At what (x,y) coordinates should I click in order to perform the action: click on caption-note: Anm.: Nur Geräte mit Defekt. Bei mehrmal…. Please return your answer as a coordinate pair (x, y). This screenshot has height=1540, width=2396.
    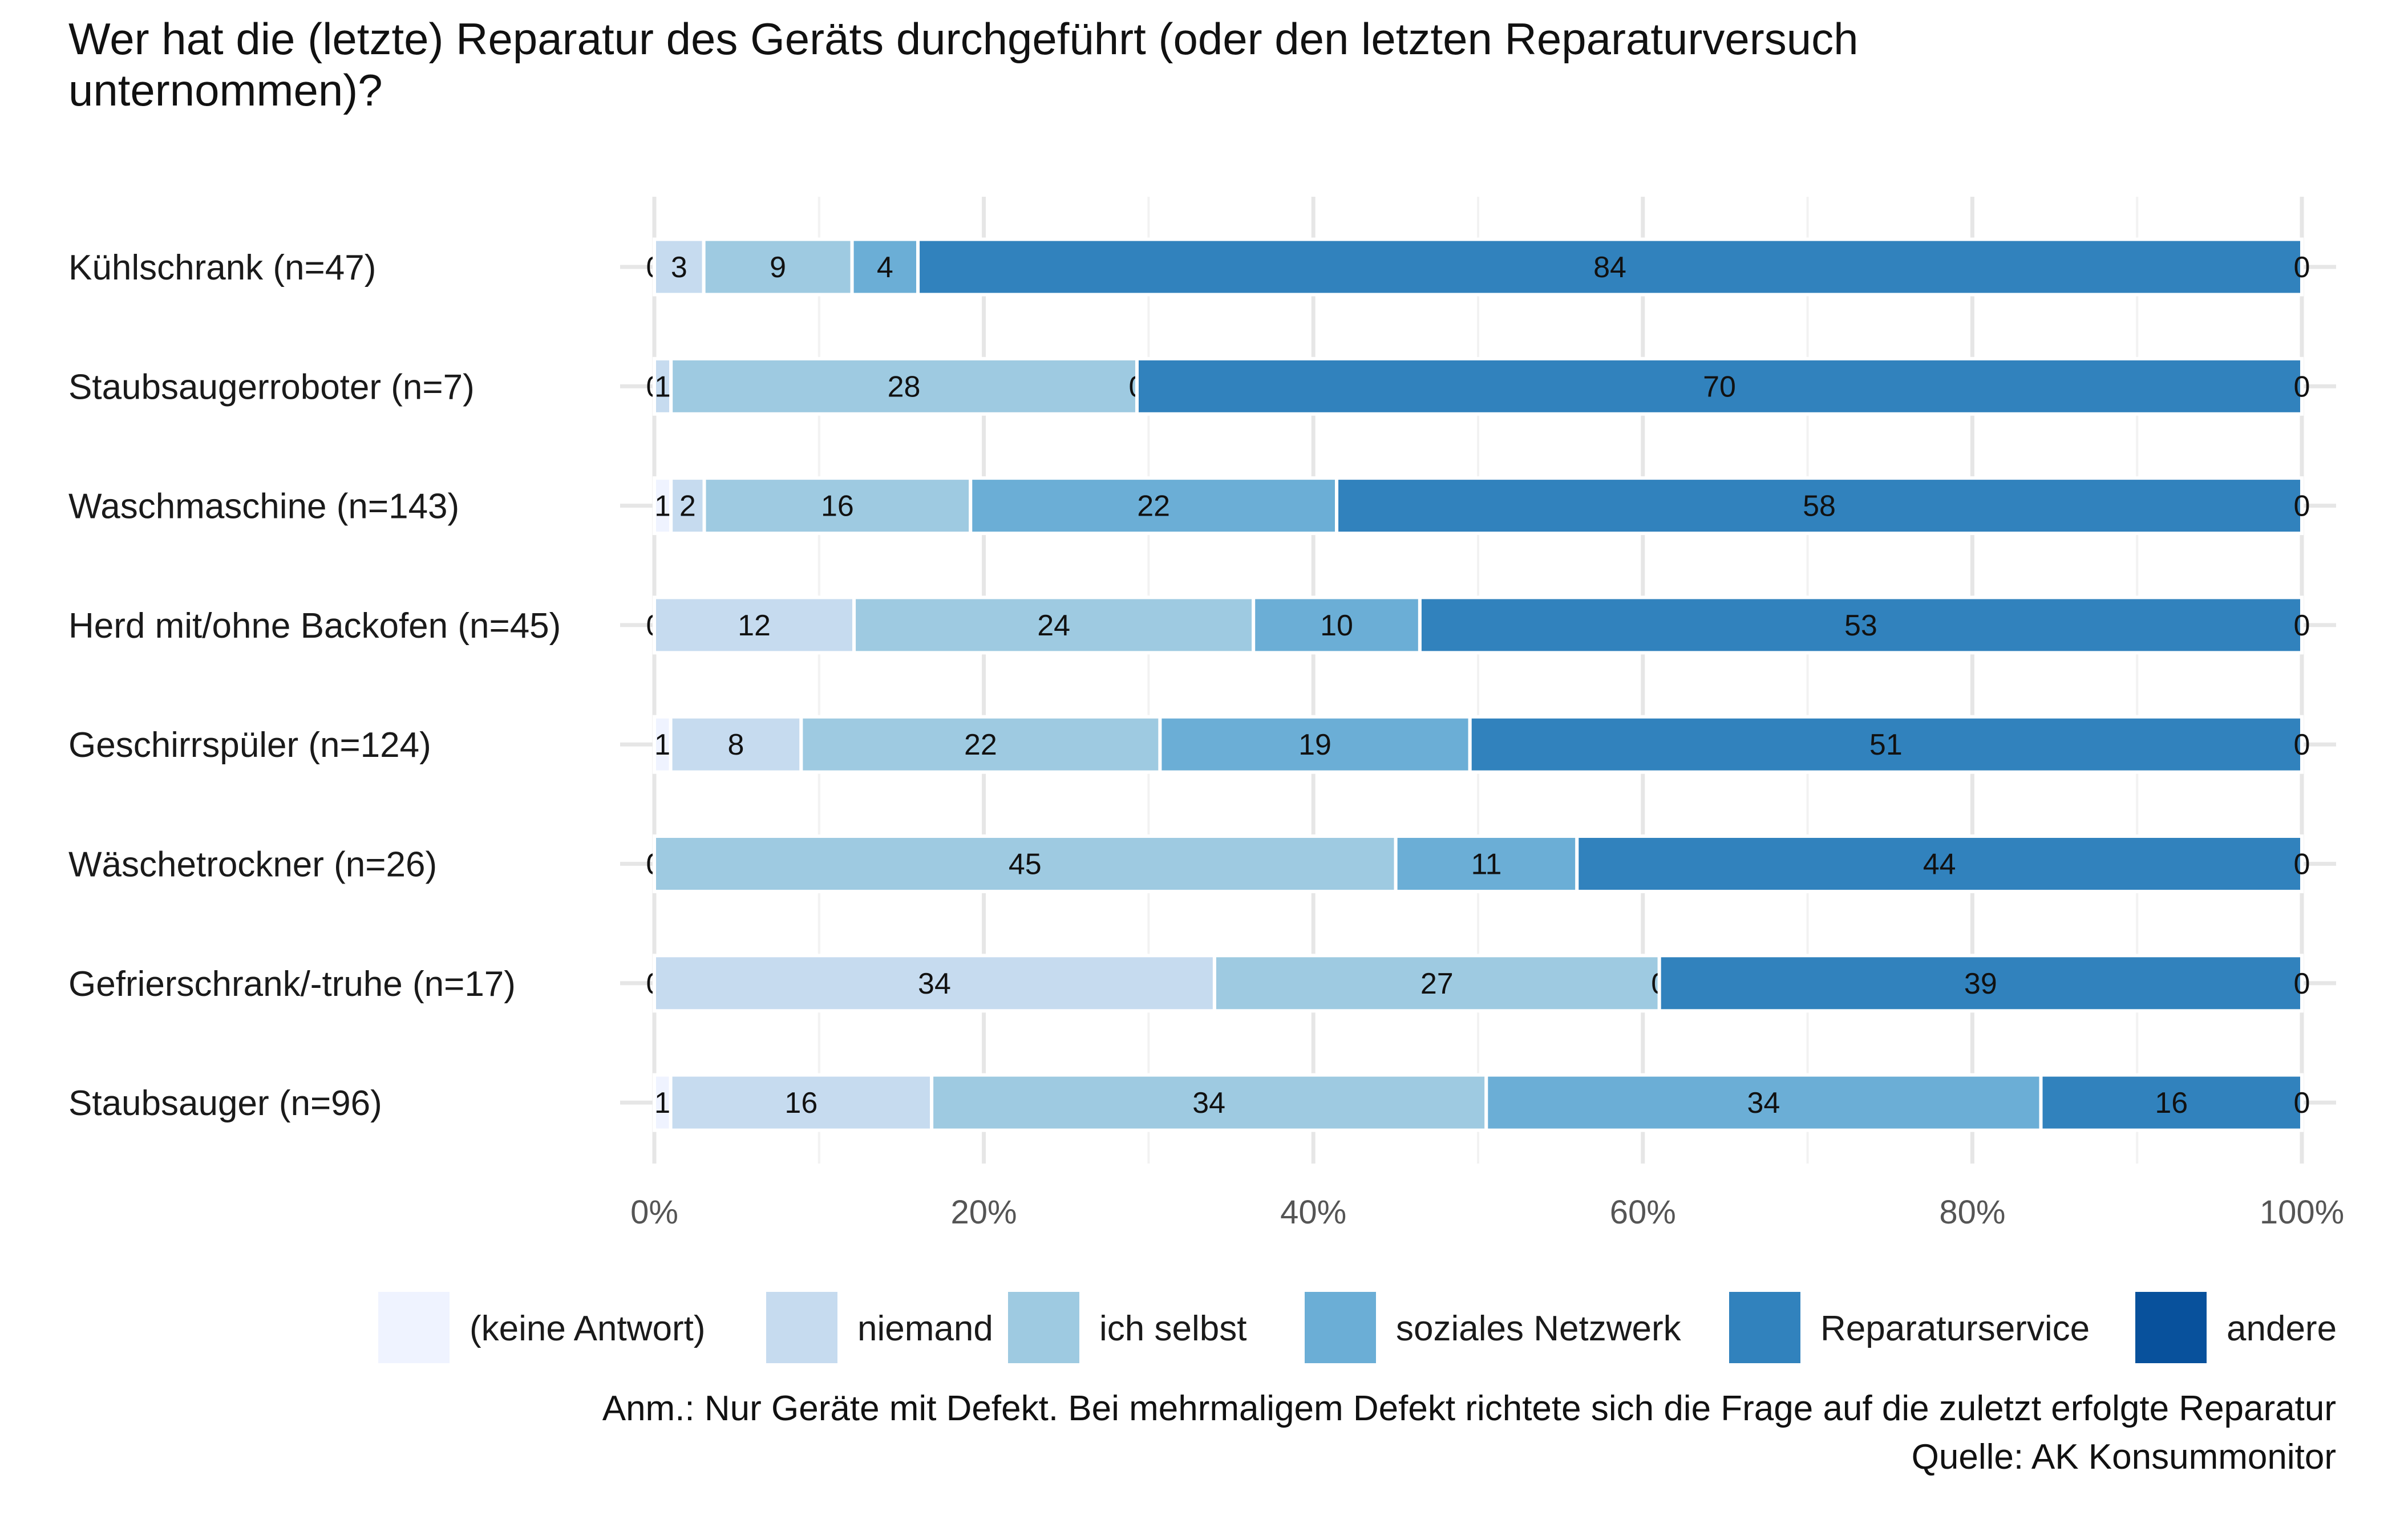
    Looking at the image, I should click on (1469, 1409).